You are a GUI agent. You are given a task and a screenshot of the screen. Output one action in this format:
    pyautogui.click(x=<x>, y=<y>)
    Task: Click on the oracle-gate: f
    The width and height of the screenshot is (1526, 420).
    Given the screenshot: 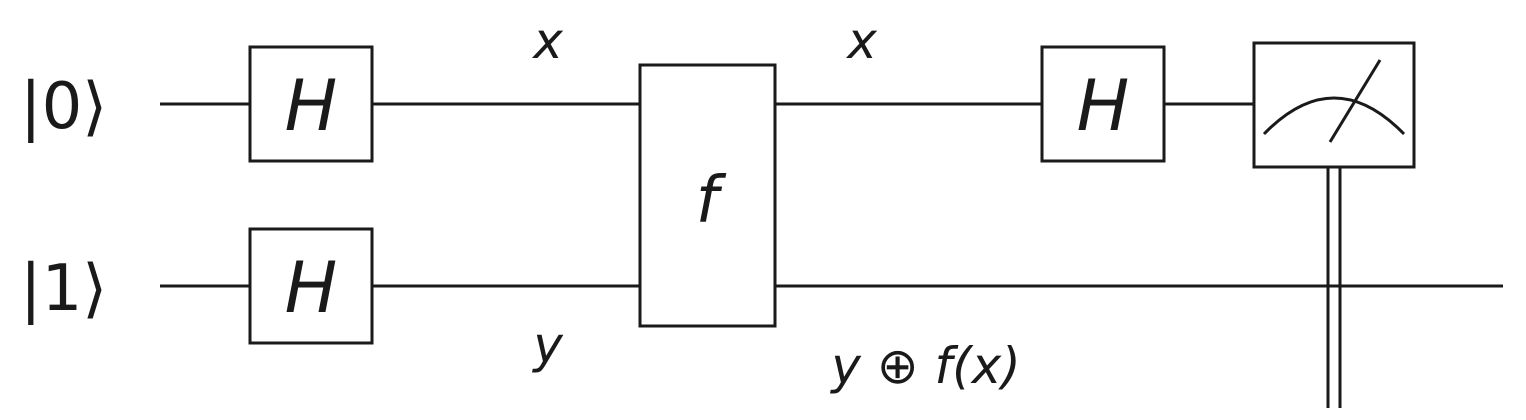 What is the action you would take?
    pyautogui.click(x=707, y=195)
    